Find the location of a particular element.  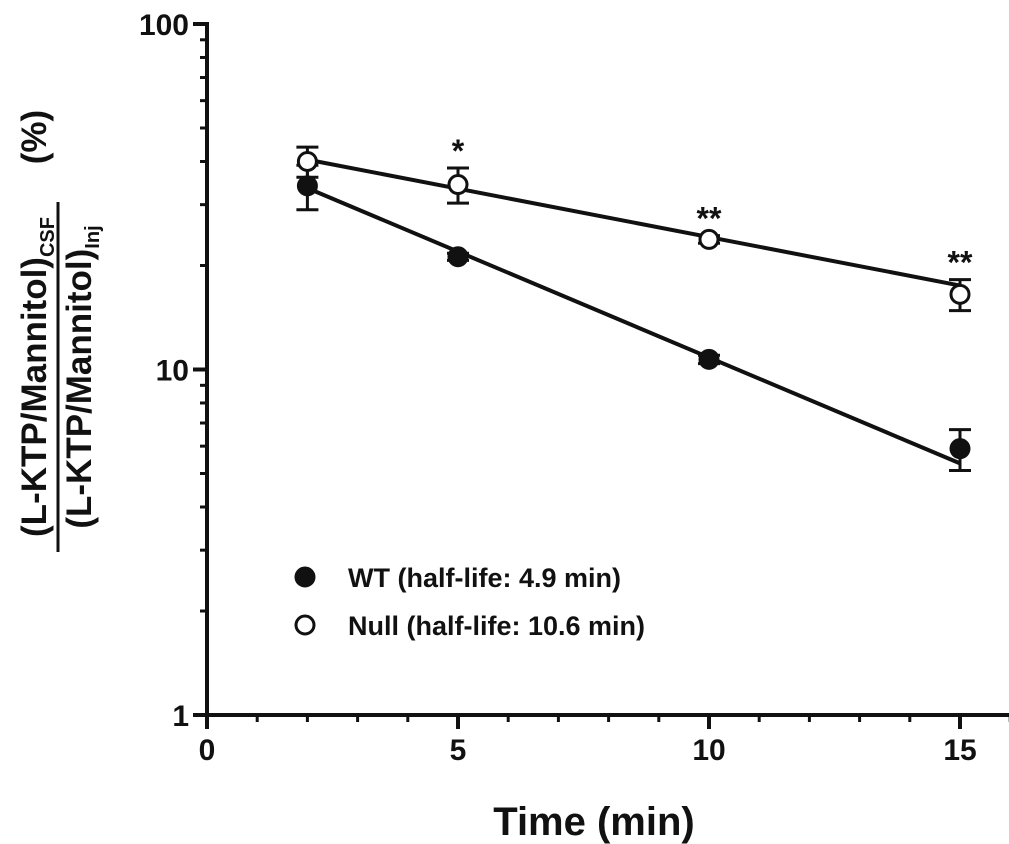

y-axis-unit: (%) is located at coordinates (34, 137).